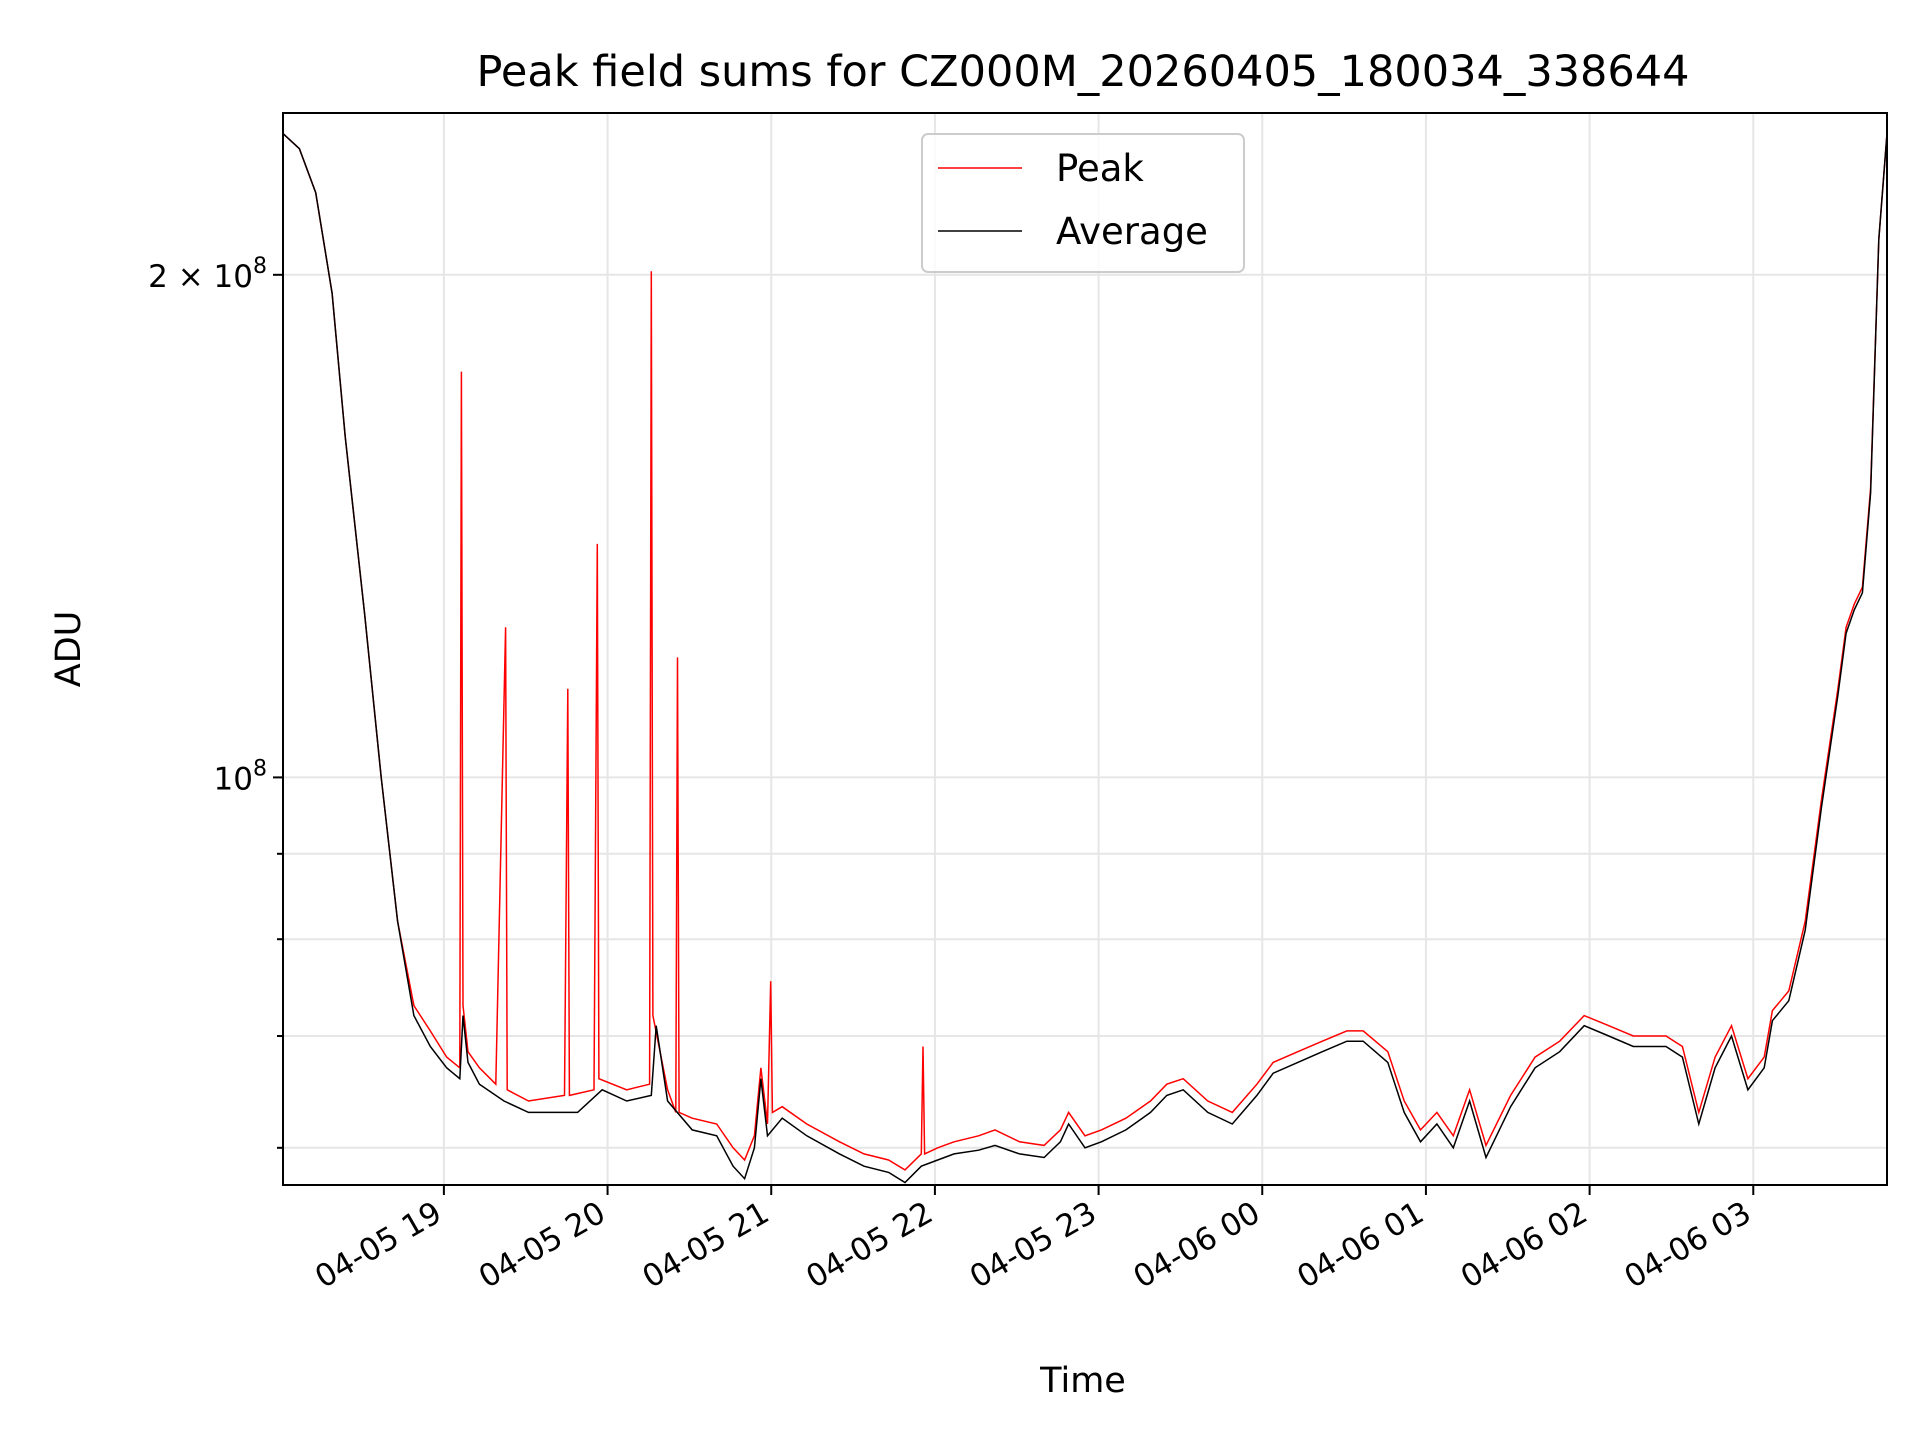 This screenshot has width=1920, height=1440. I want to click on x-axis-title: Time, so click(1082, 1381).